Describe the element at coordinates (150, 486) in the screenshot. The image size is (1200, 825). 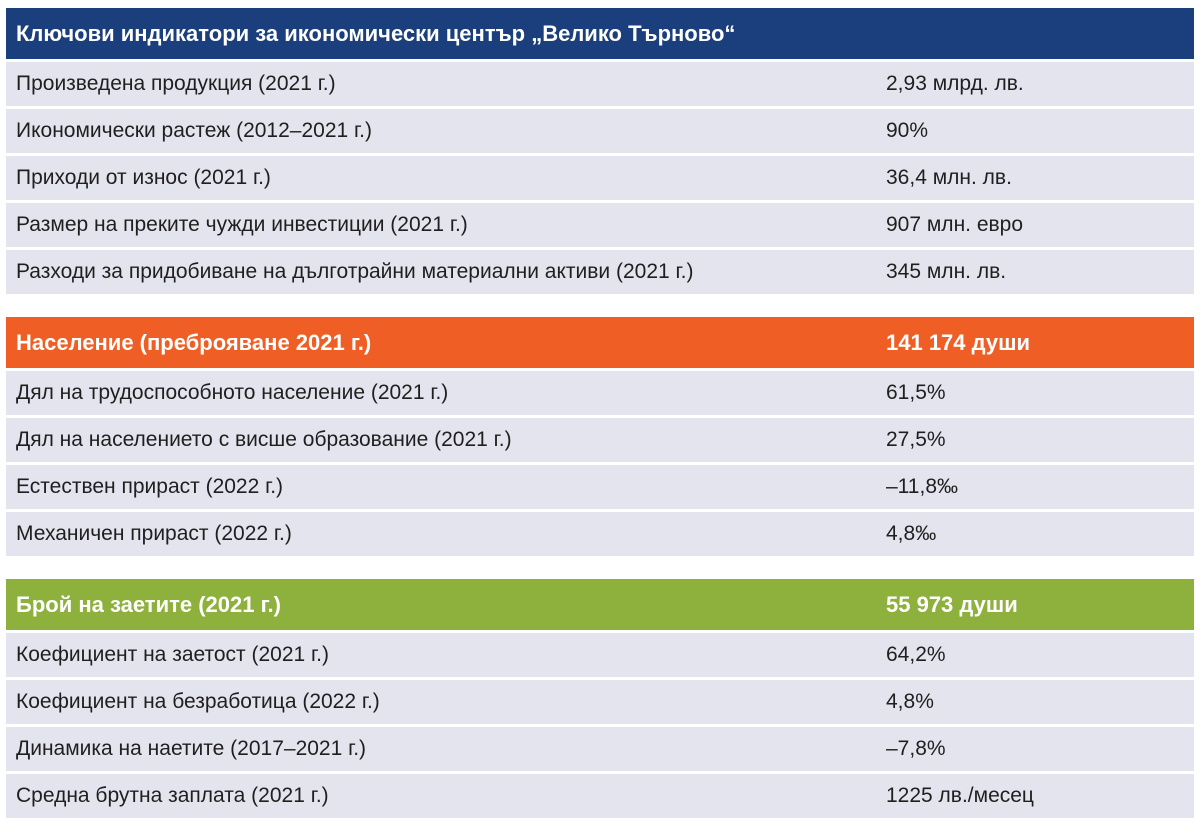
I see `row-label: Естествен прираст (2022 г.)` at that location.